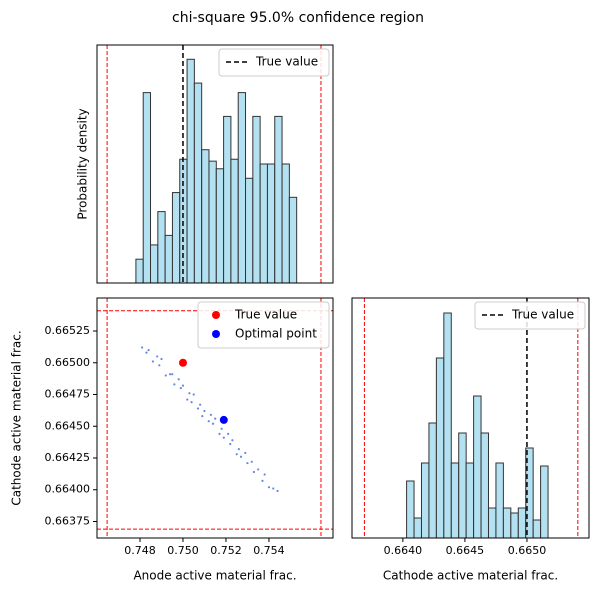  What do you see at coordinates (17, 417) in the screenshot?
I see `y-axis-label: Cathode active material frac.` at bounding box center [17, 417].